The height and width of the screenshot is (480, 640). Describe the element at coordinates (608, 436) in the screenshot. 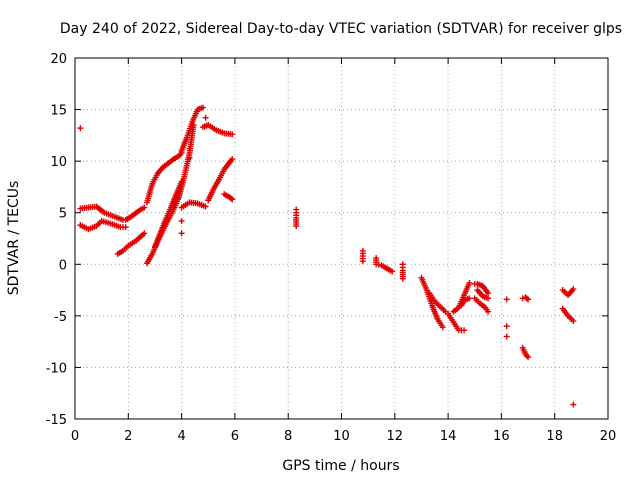

I see `x-tick-label: 20` at that location.